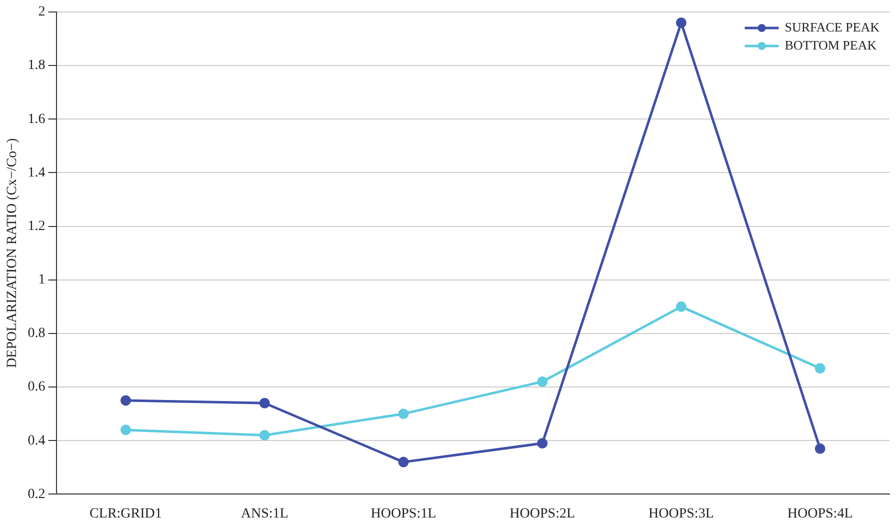 The image size is (896, 525). I want to click on y-axis-title: DEPOLARIZATION RATIO (Cx−/Co−), so click(12, 253).